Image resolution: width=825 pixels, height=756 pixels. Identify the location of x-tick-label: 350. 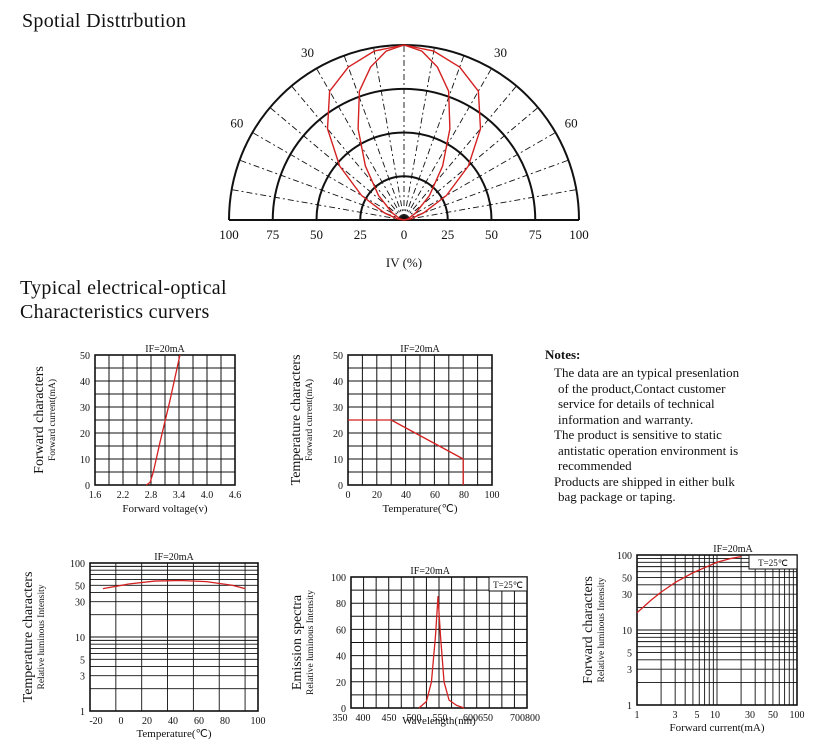
(340, 718).